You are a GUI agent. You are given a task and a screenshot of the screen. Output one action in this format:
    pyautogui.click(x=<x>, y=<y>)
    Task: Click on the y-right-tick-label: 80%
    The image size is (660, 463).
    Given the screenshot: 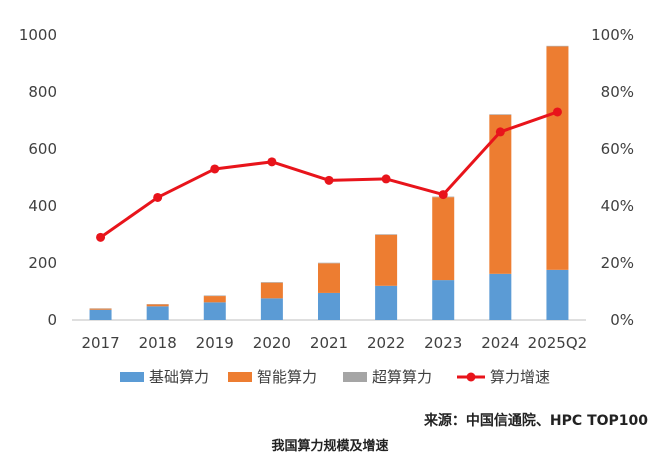 What is the action you would take?
    pyautogui.click(x=617, y=92)
    